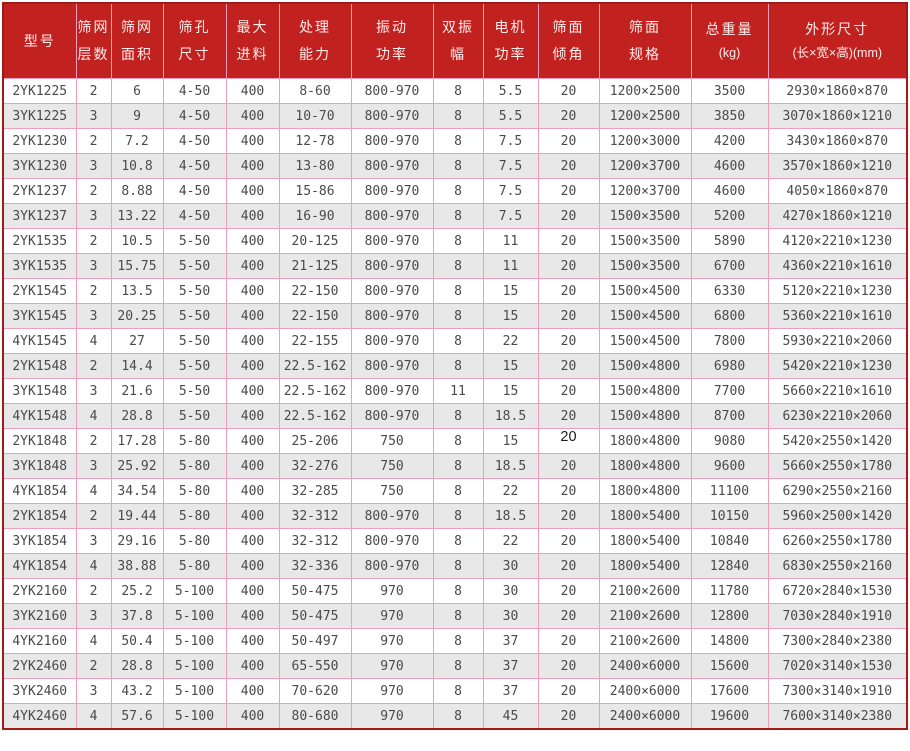  I want to click on cell-screen-area: 10.5, so click(137, 241).